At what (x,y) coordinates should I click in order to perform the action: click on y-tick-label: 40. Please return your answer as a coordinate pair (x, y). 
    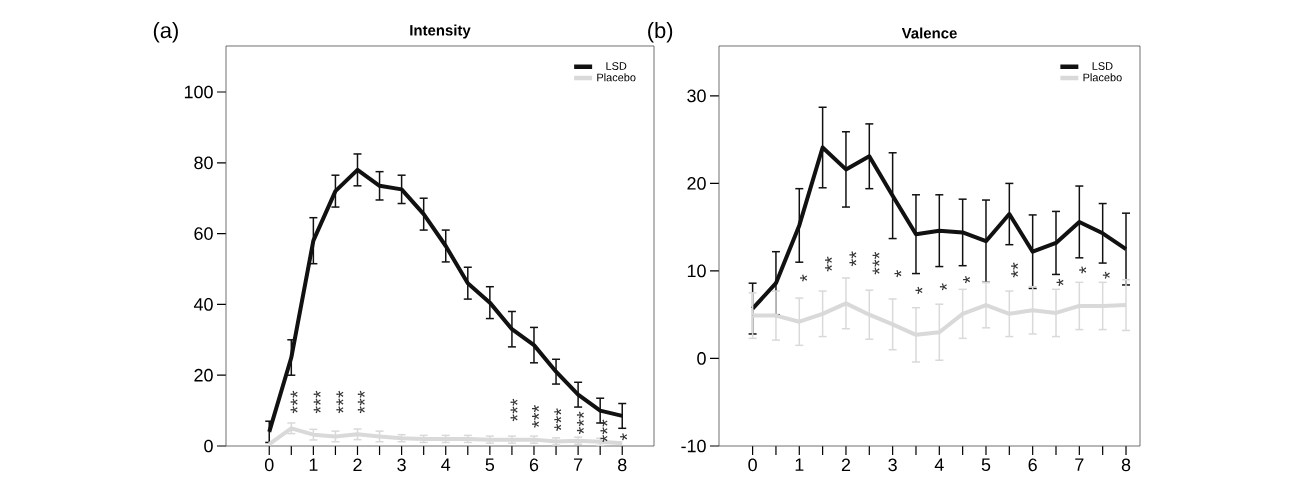
    Looking at the image, I should click on (203, 304).